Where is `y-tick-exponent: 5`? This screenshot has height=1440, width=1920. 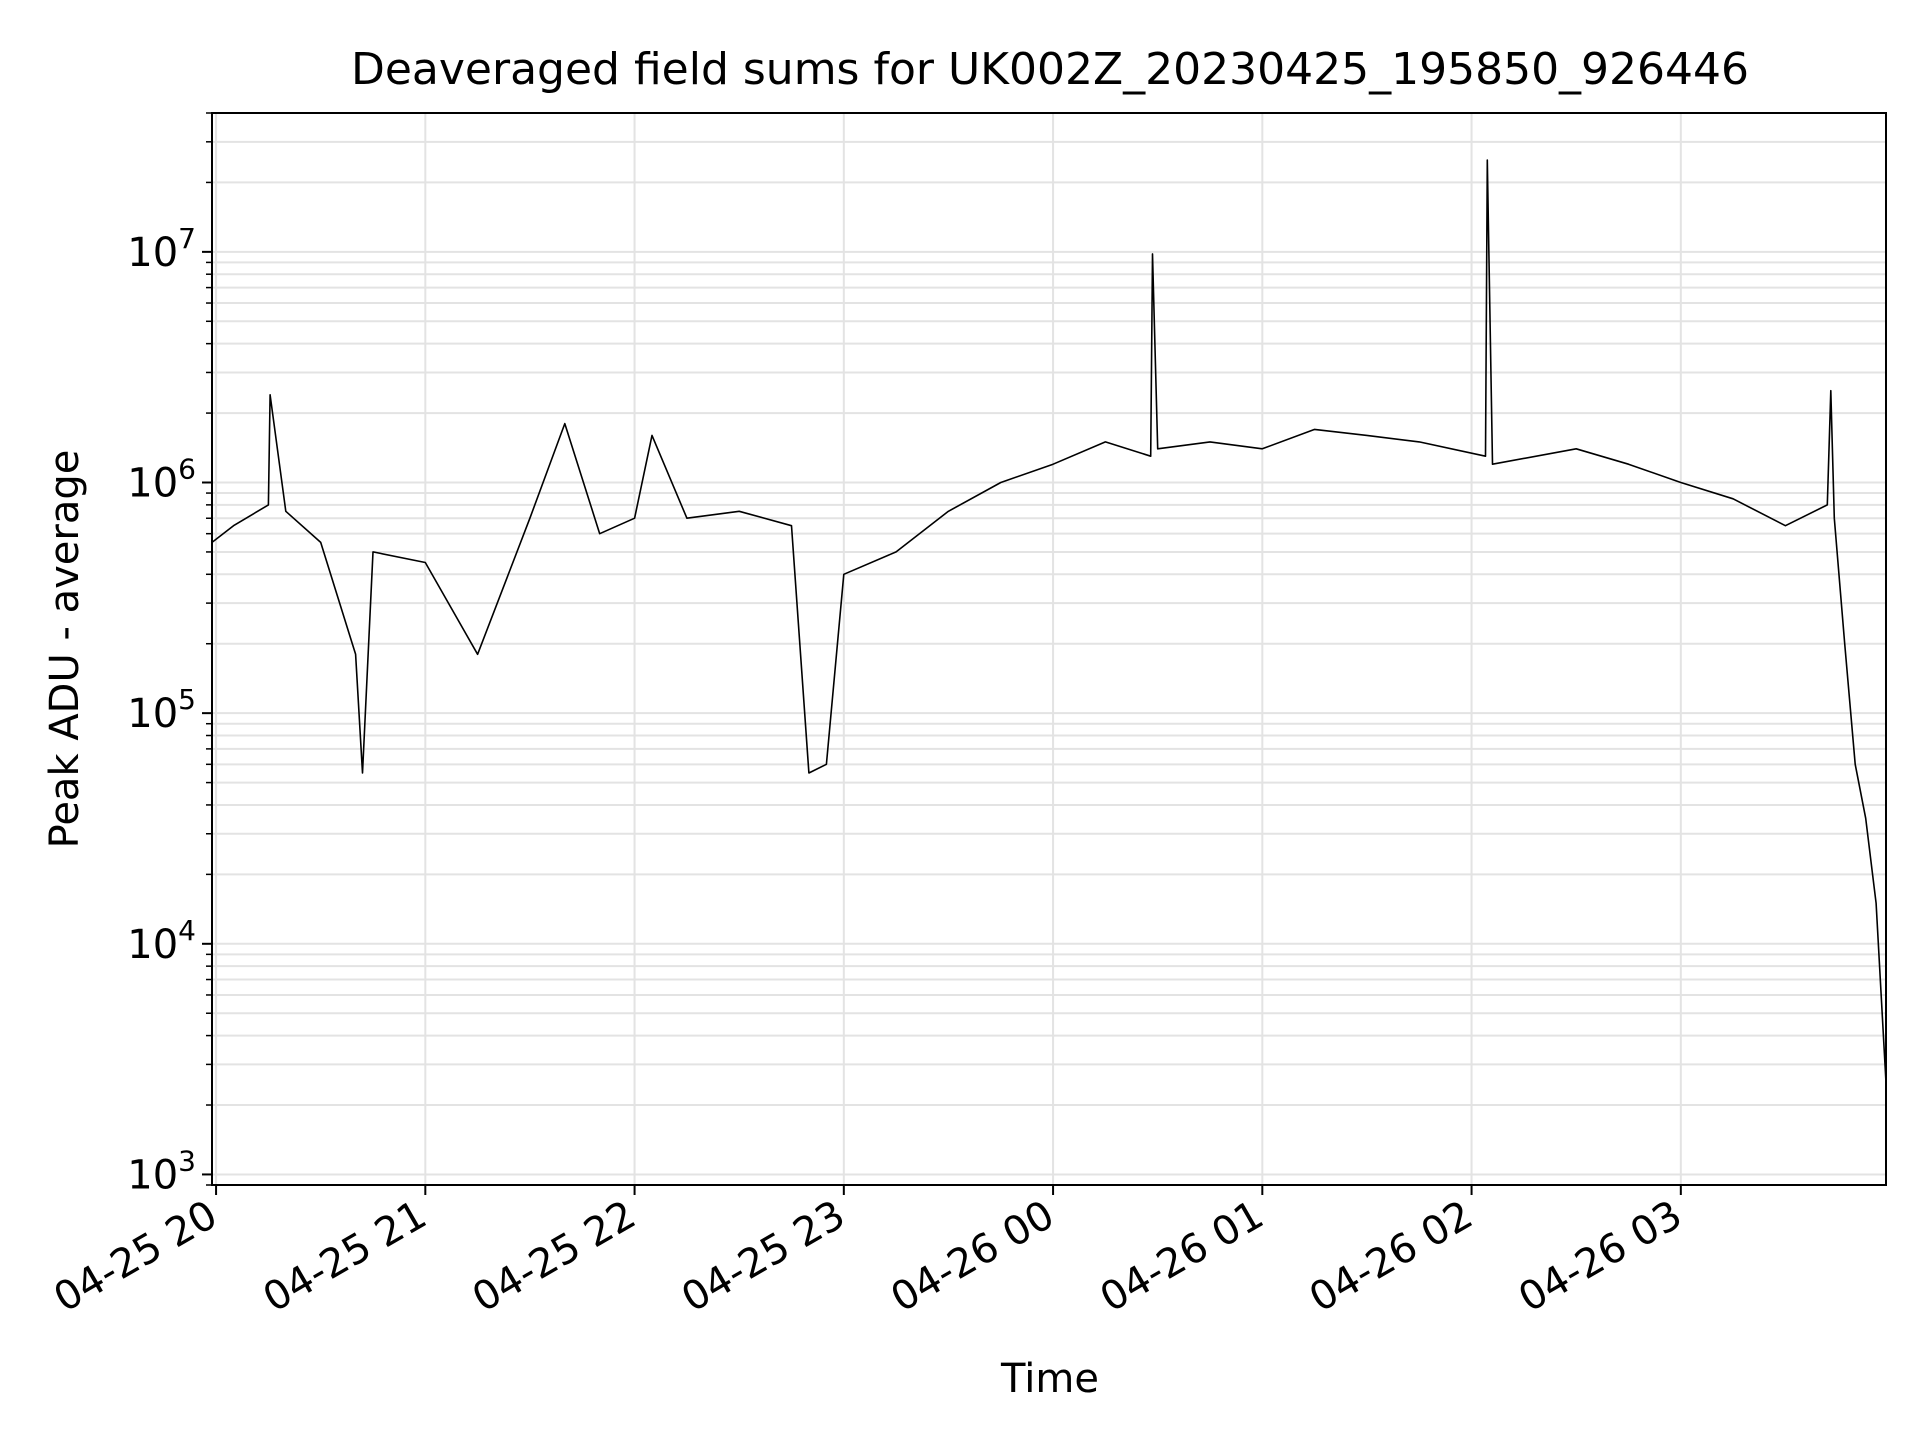
y-tick-exponent: 5 is located at coordinates (187, 699).